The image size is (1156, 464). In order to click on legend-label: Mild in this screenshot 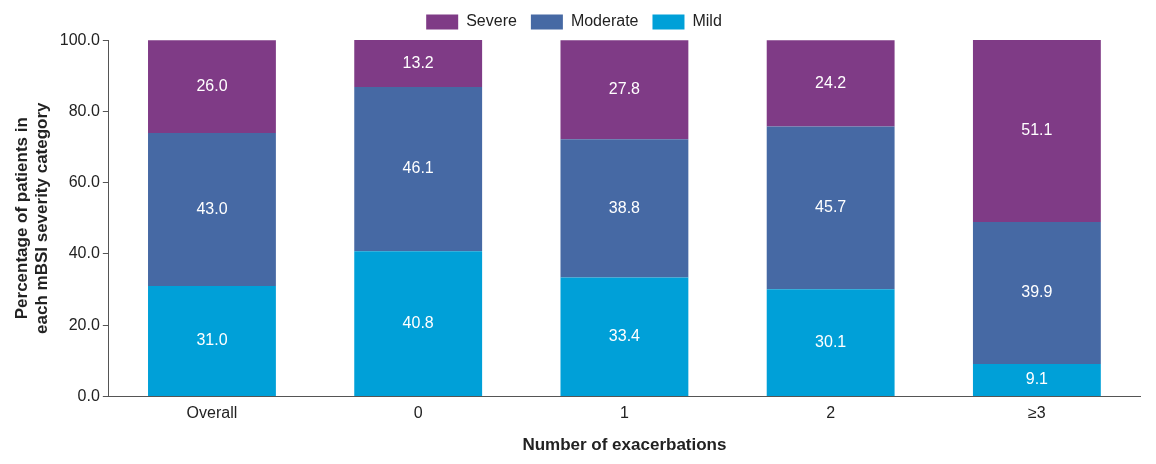, I will do `click(707, 21)`.